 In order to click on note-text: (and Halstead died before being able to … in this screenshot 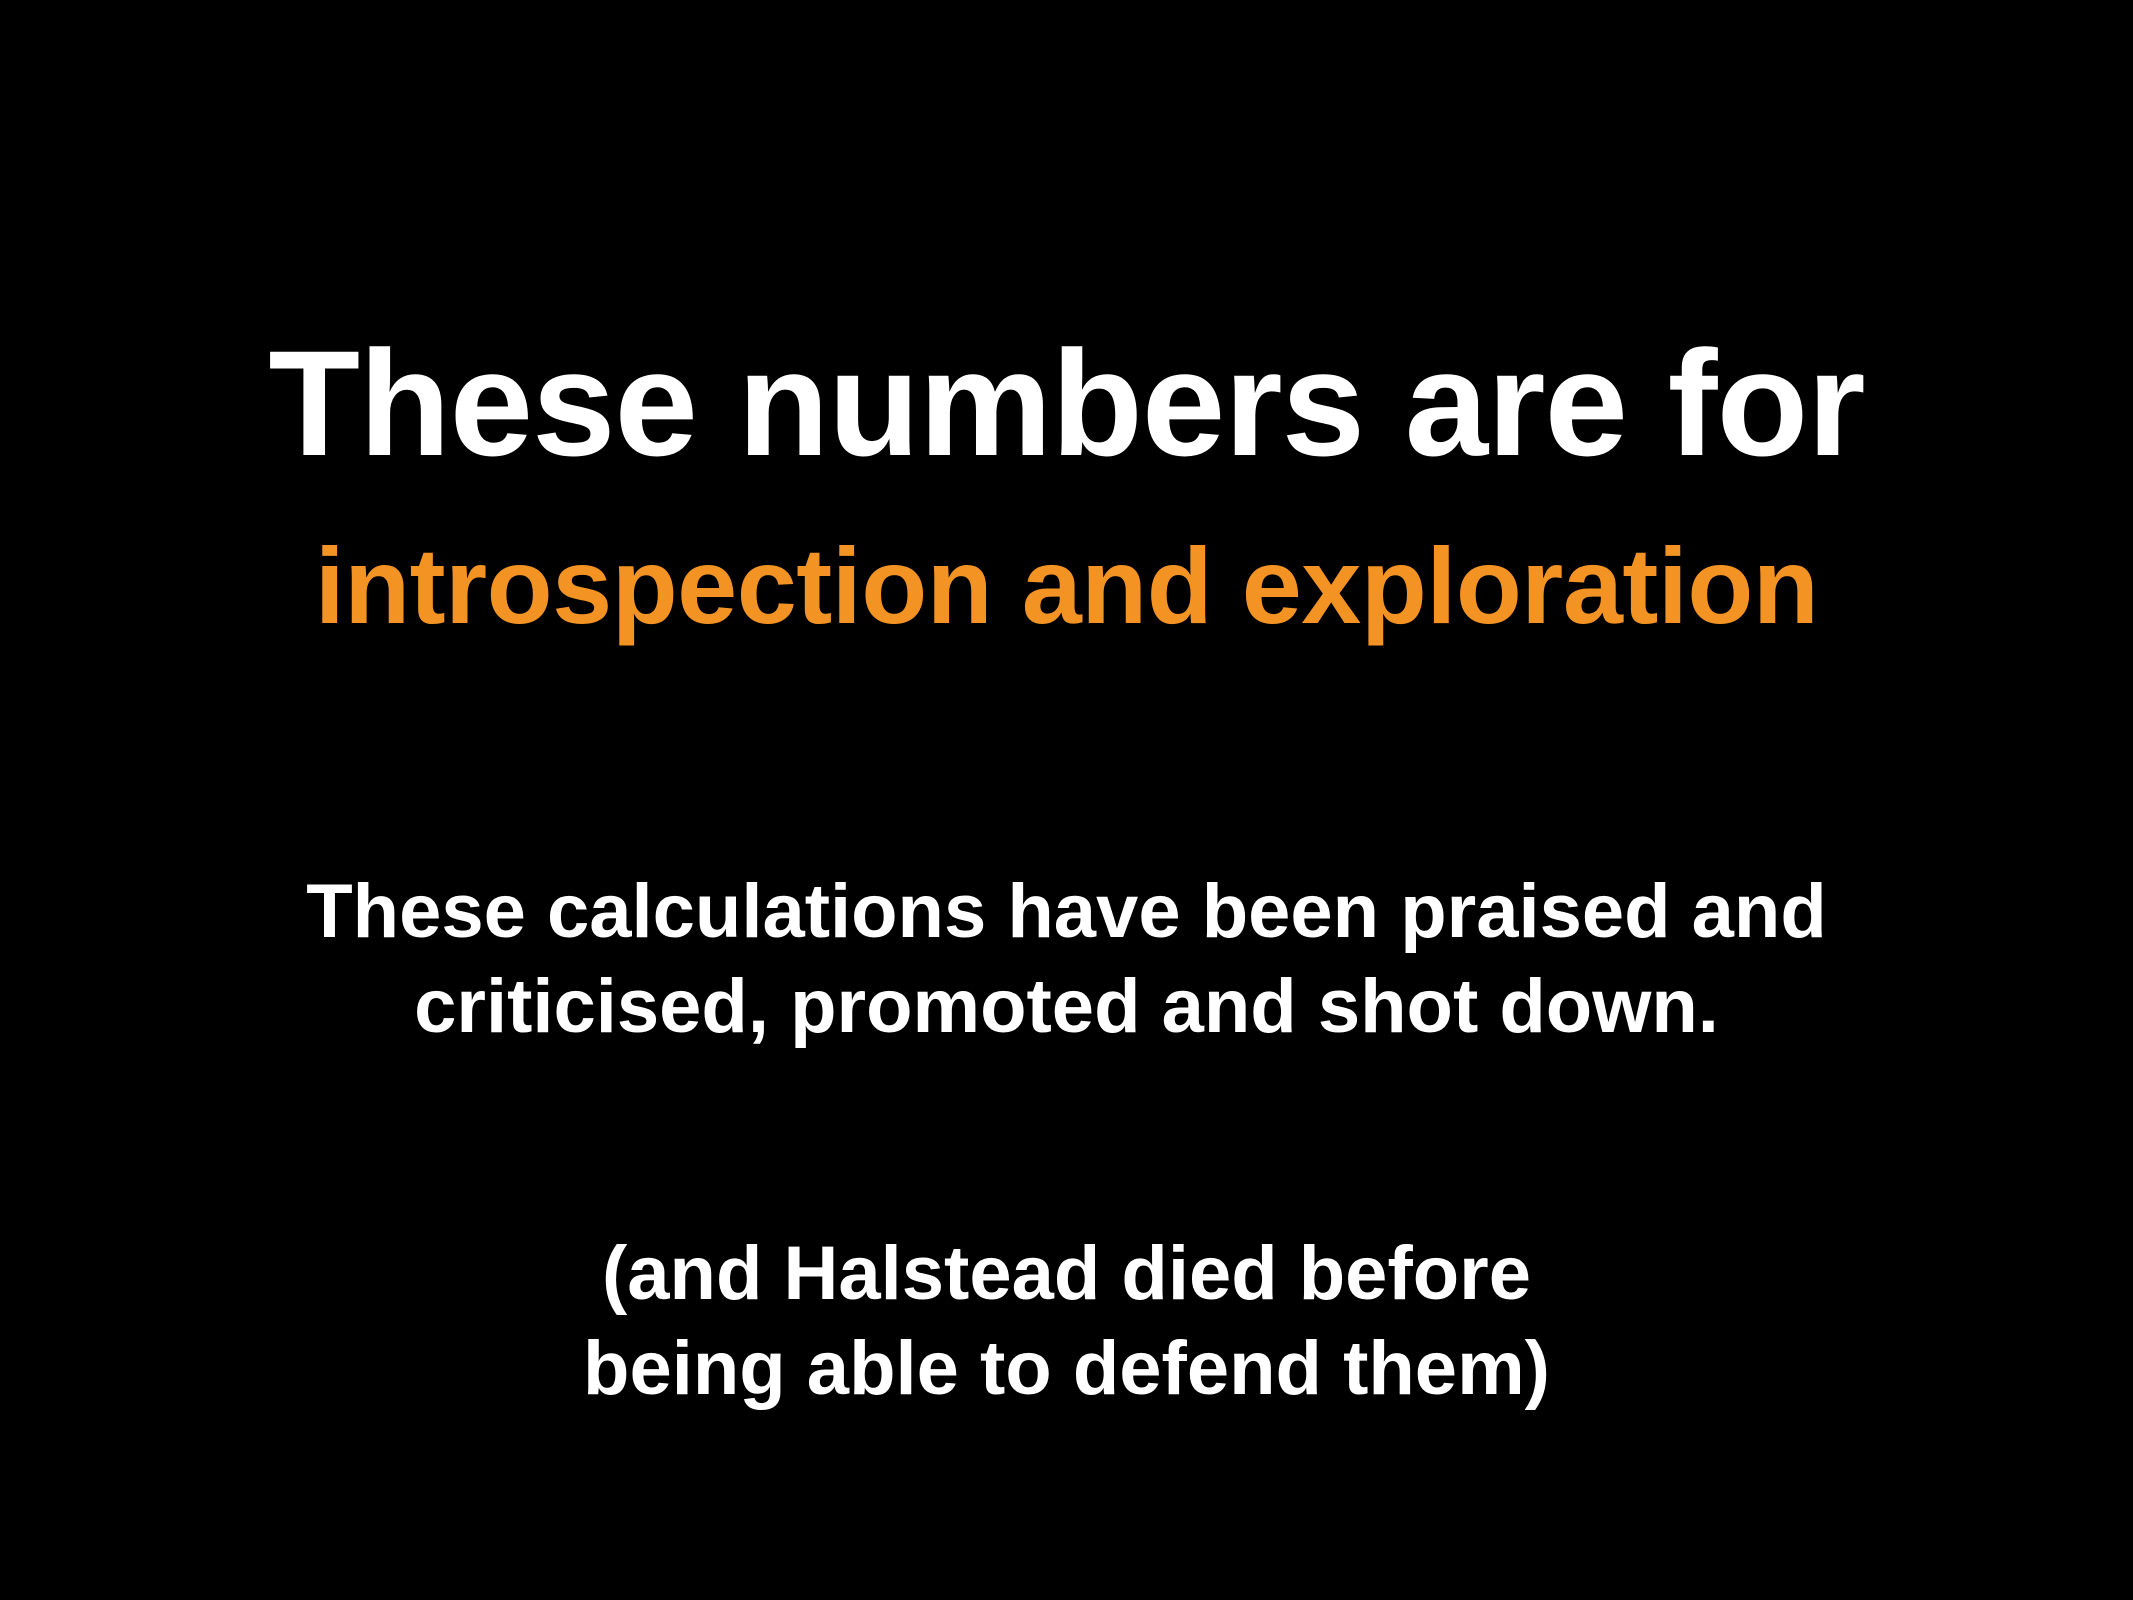, I will do `click(1066, 1321)`.